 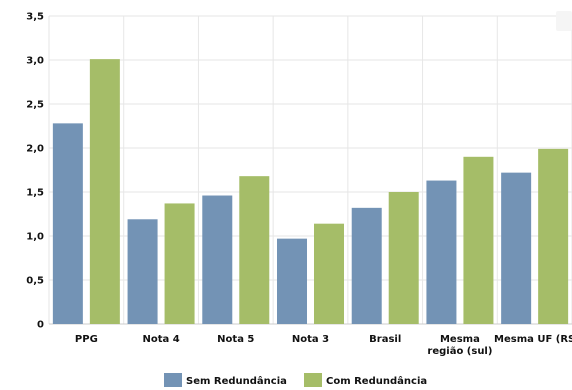 I want to click on x-category-label: região (sul), so click(x=459, y=351).